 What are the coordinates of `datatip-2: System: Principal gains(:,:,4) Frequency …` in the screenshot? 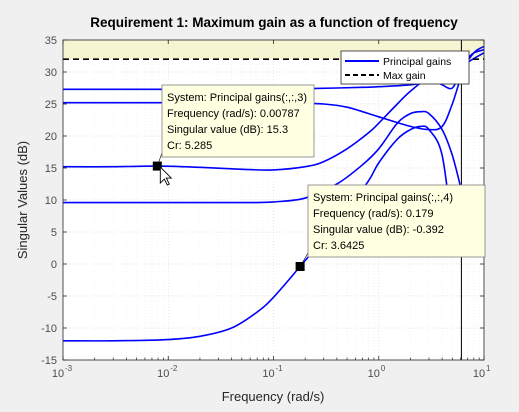 It's located at (390, 228).